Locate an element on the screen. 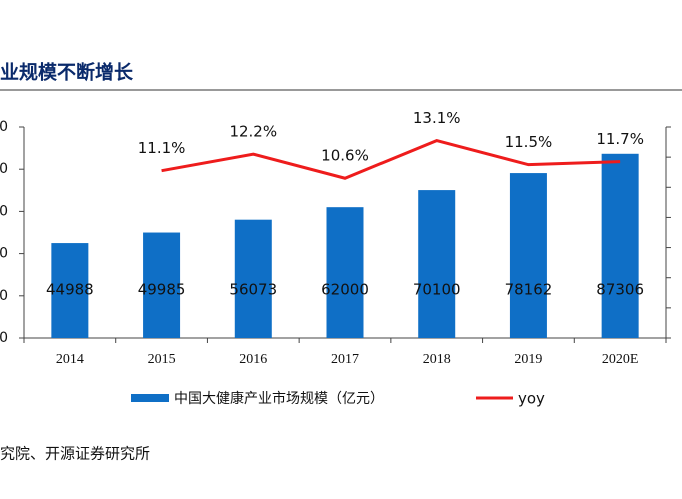 The image size is (682, 499). bar-value-label: 44988 is located at coordinates (70, 290).